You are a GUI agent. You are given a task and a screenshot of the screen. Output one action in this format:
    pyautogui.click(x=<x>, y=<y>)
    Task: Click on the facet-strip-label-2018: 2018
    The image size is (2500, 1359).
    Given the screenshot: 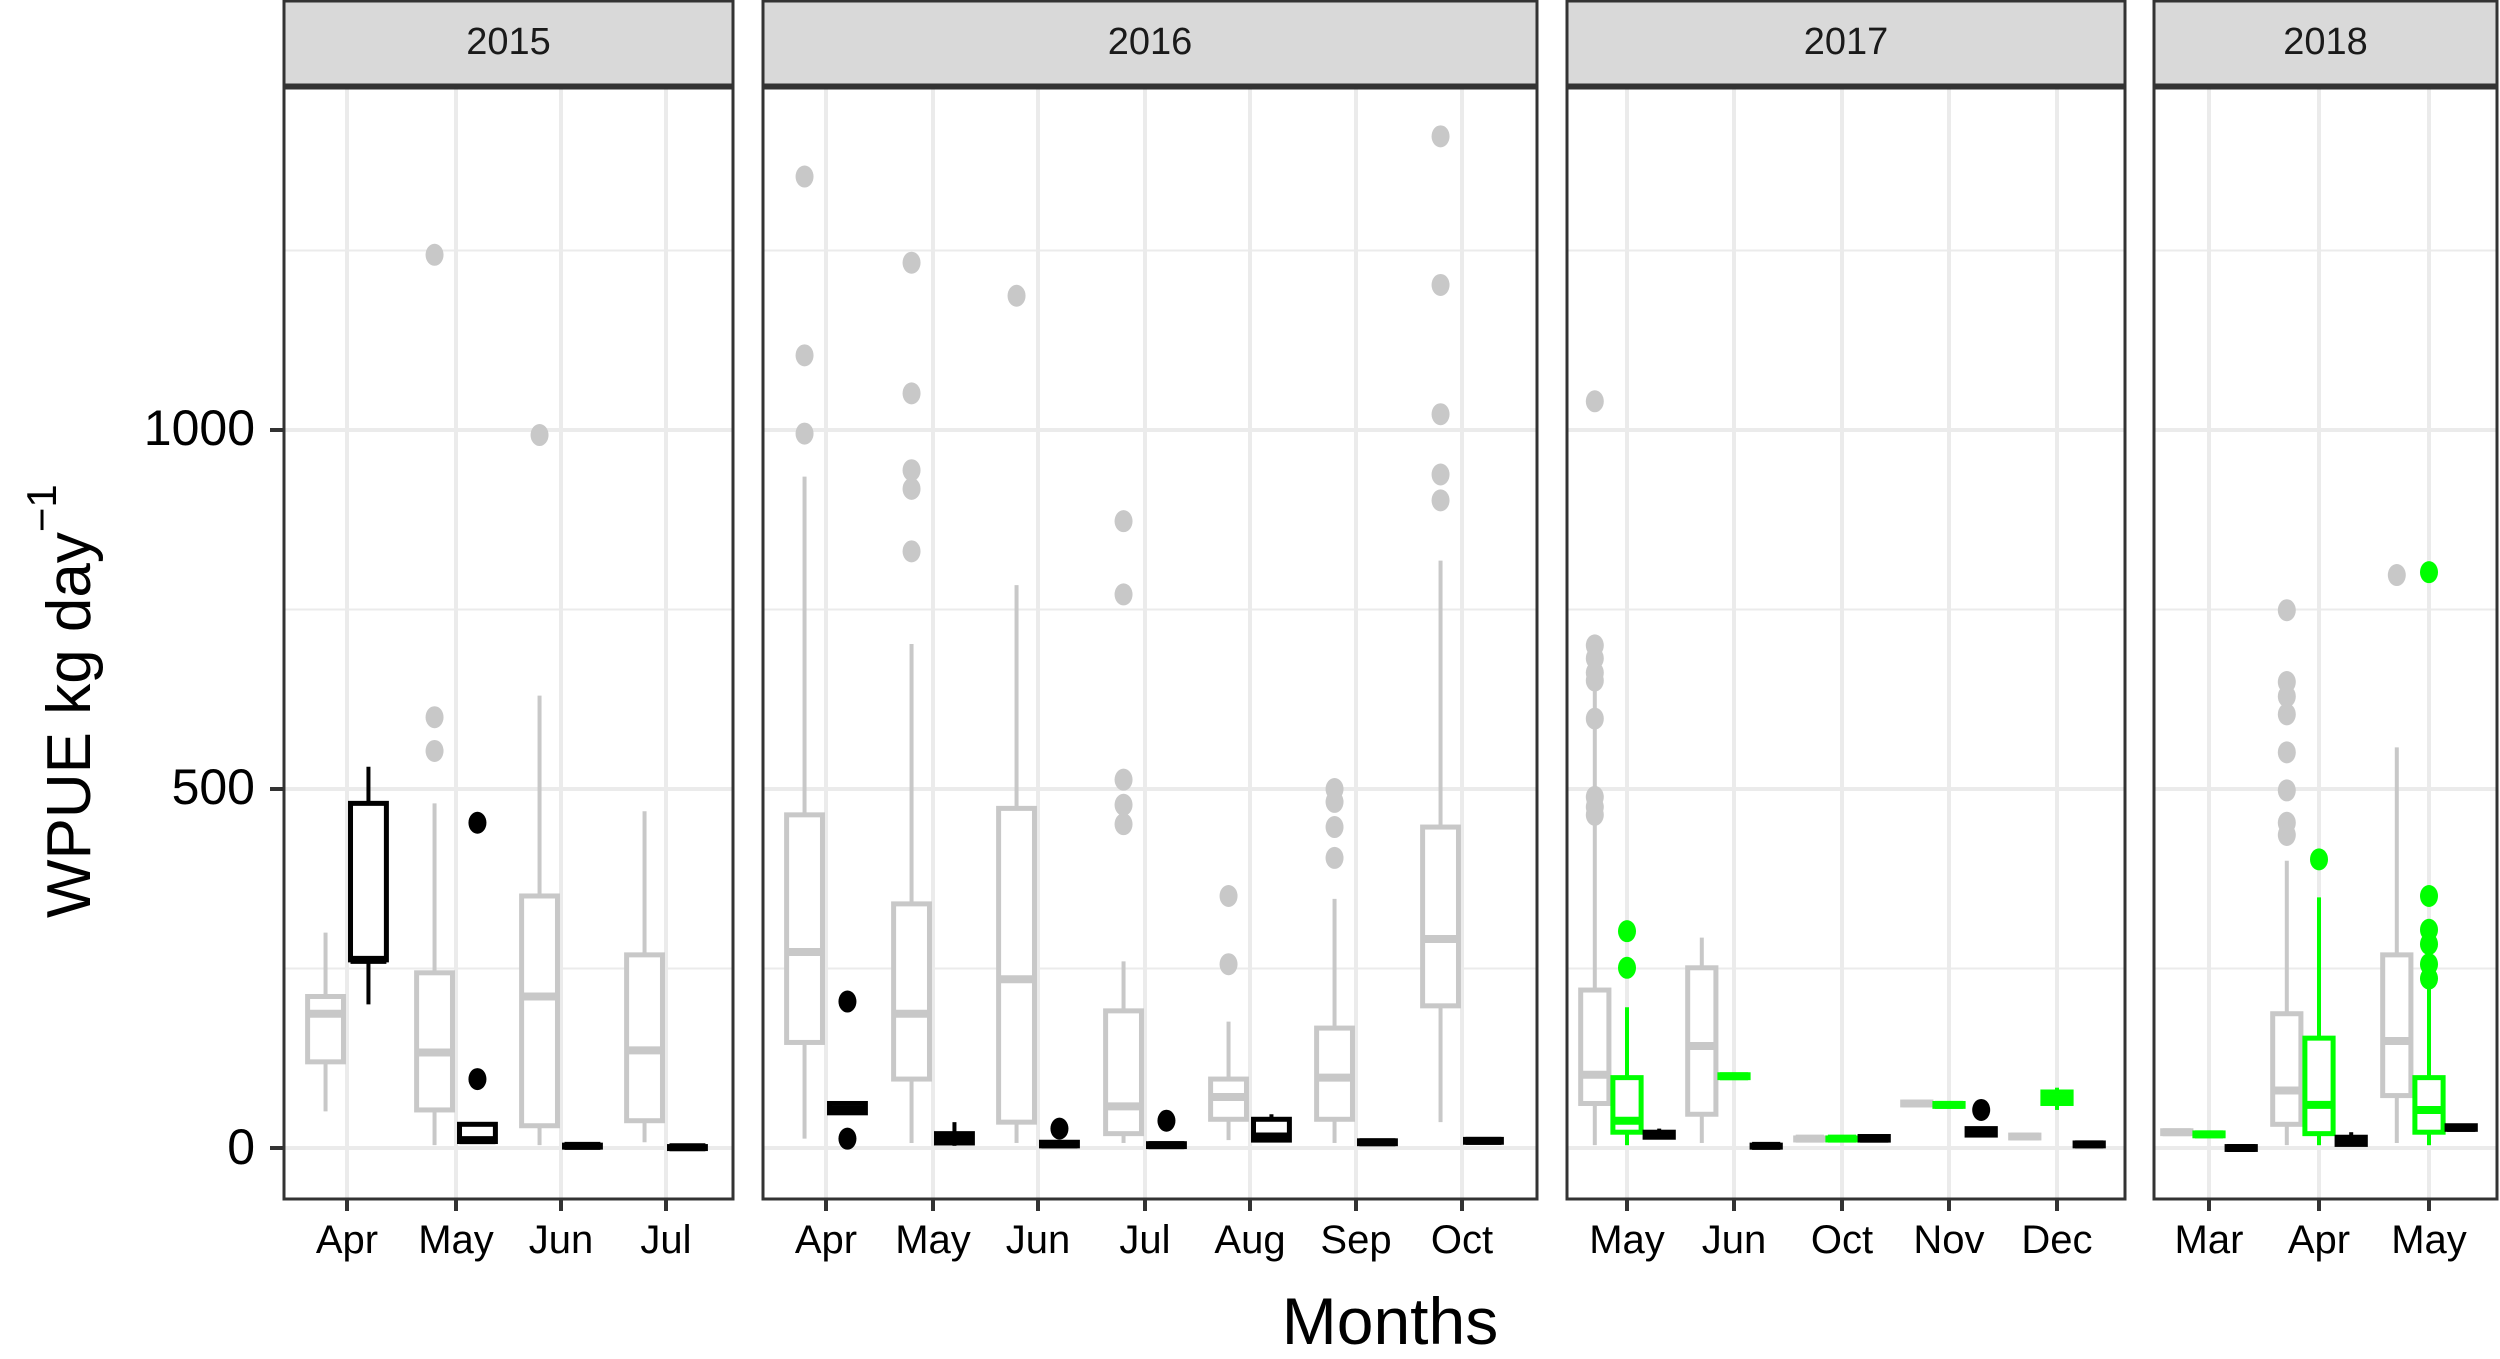 What is the action you would take?
    pyautogui.click(x=2325, y=42)
    